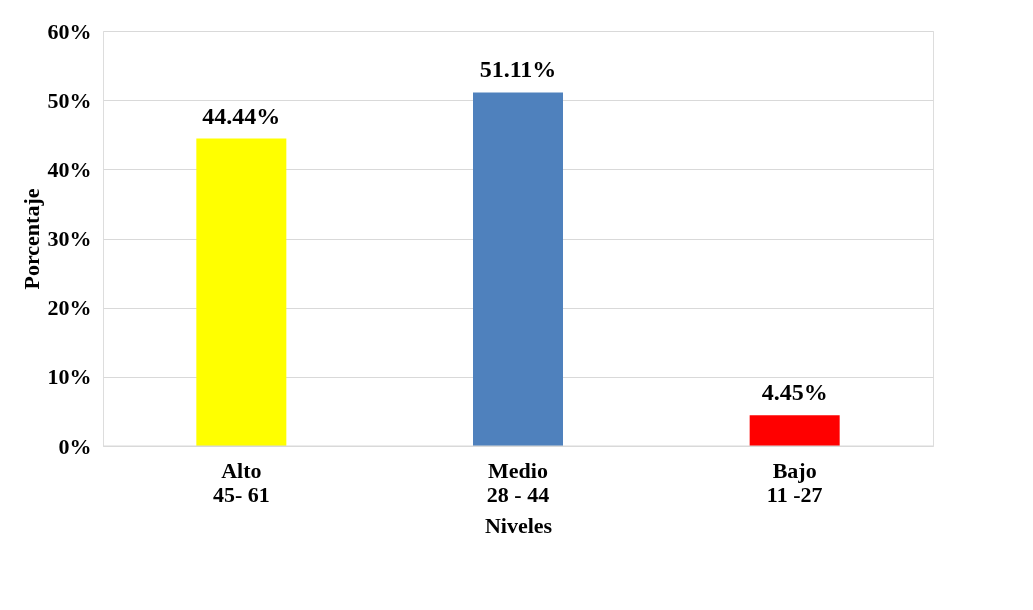 This screenshot has width=1033, height=610. What do you see at coordinates (69, 100) in the screenshot?
I see `y-tick-label: 50%` at bounding box center [69, 100].